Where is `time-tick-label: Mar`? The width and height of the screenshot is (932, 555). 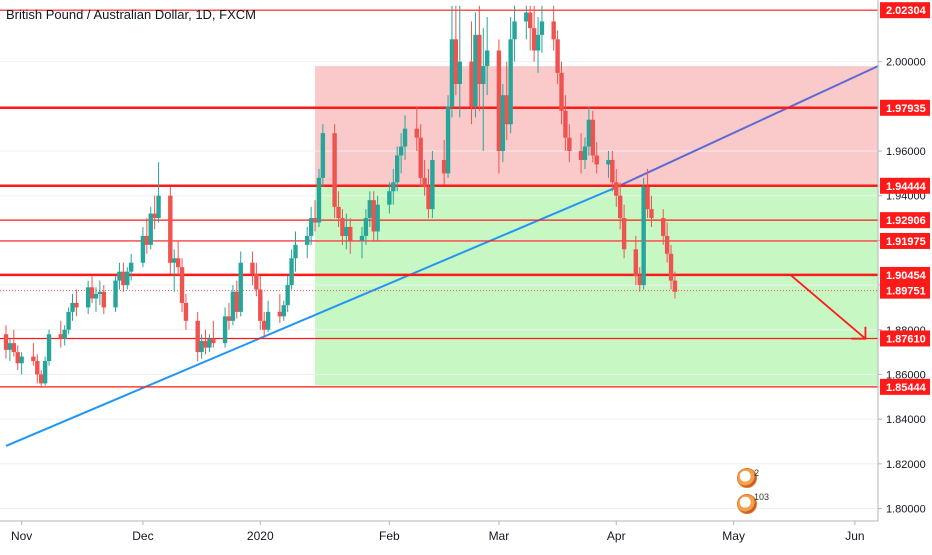
time-tick-label: Mar is located at coordinates (499, 536).